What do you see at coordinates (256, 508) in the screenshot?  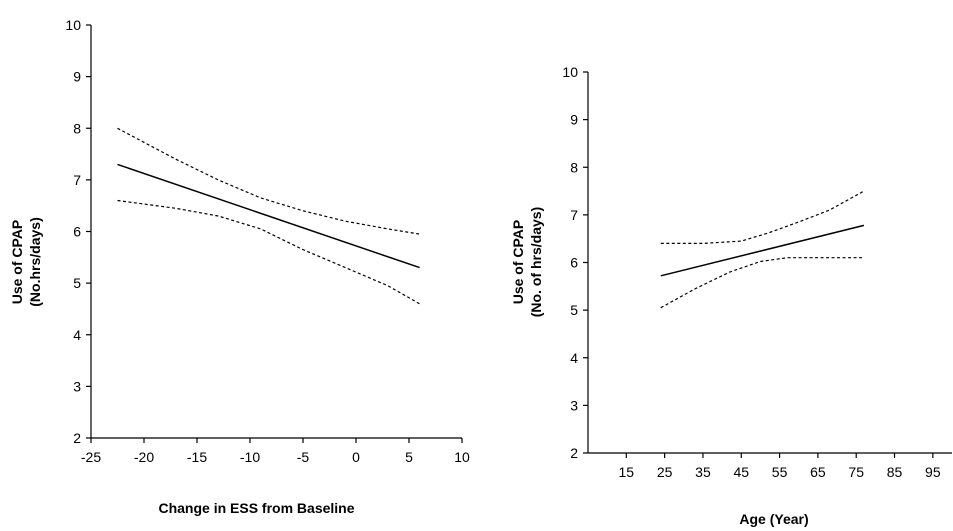 I see `x-axis-title: Change in ESS from Baseline` at bounding box center [256, 508].